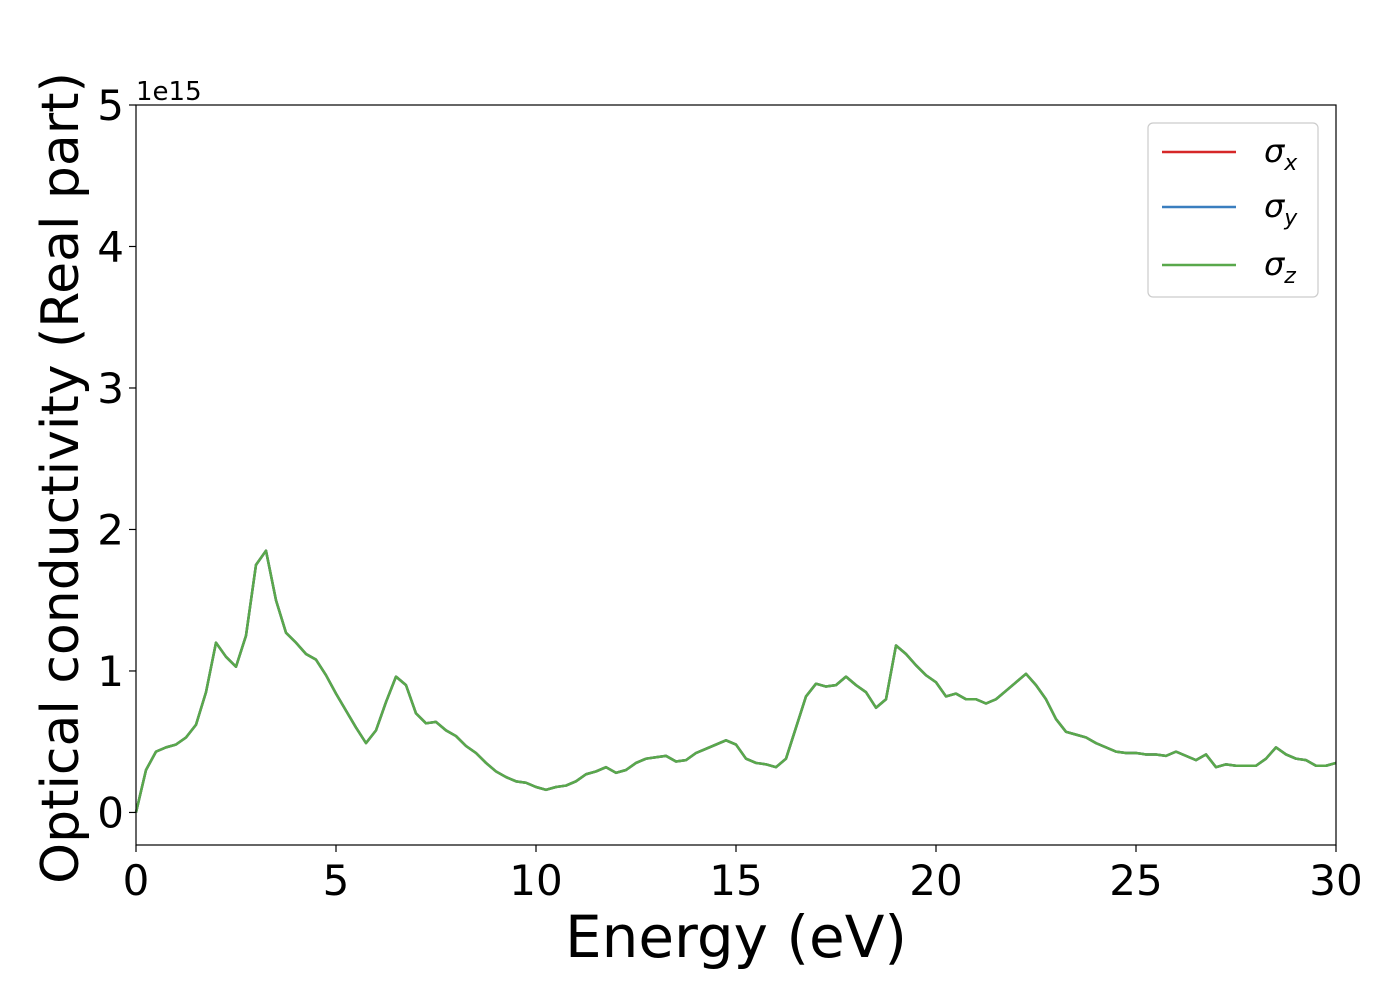  I want to click on y-tick-label: 1, so click(110, 671).